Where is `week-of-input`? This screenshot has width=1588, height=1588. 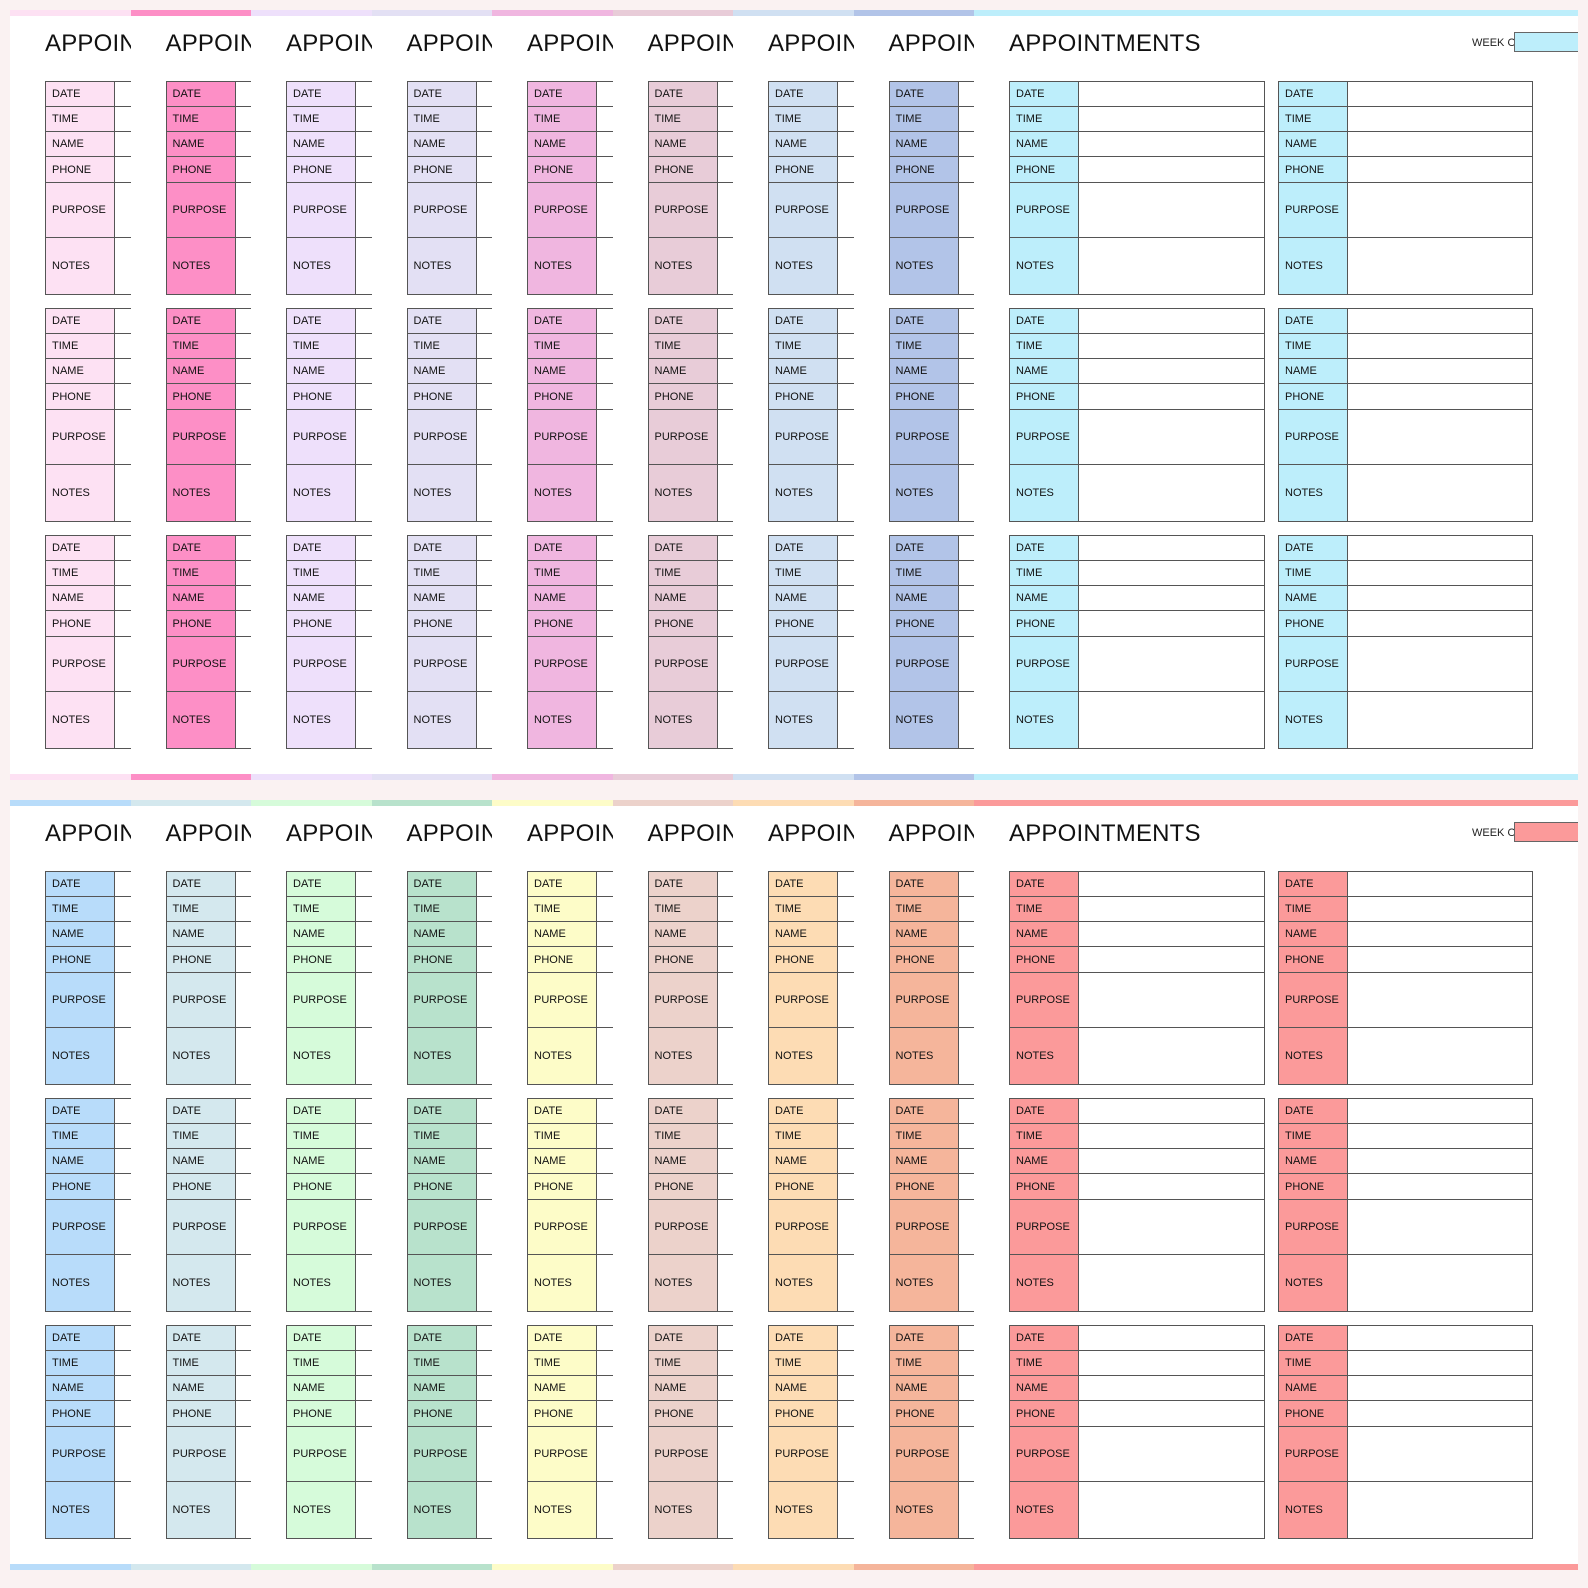
week-of-input is located at coordinates (1546, 832).